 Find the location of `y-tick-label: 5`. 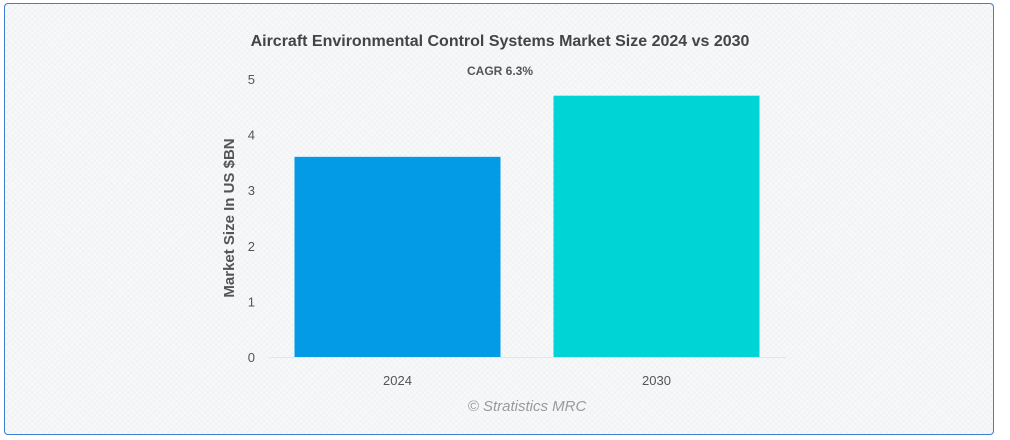

y-tick-label: 5 is located at coordinates (251, 79).